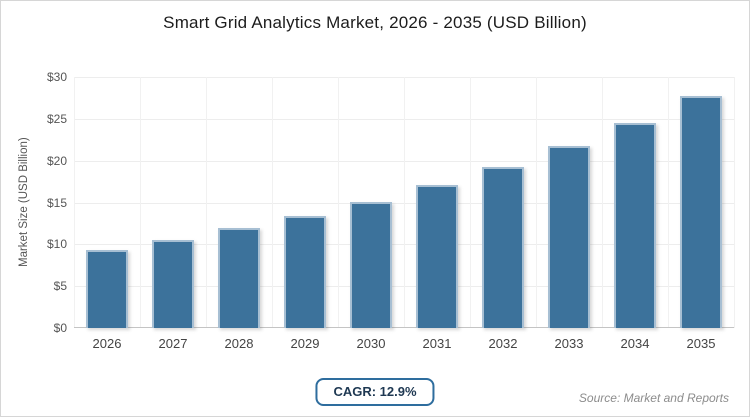 The image size is (750, 417). I want to click on x-tick-label: 2034, so click(635, 343).